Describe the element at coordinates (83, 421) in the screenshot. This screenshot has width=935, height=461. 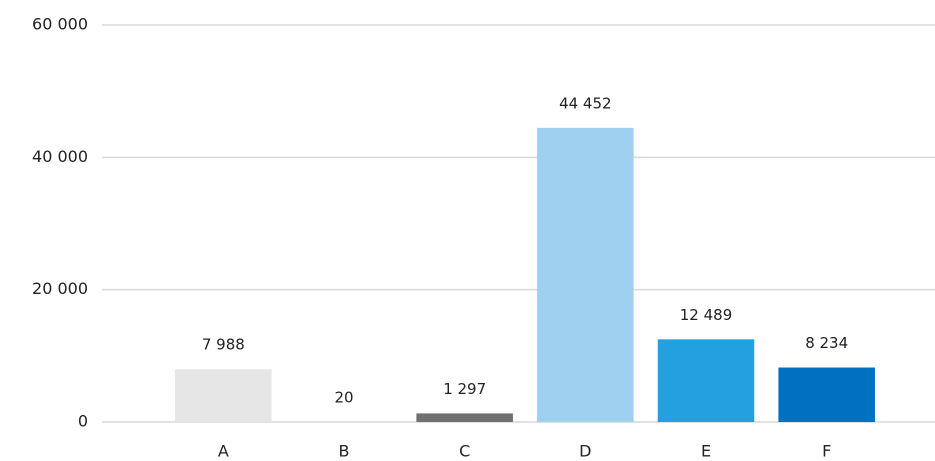
I see `y-tick-label: 0` at that location.